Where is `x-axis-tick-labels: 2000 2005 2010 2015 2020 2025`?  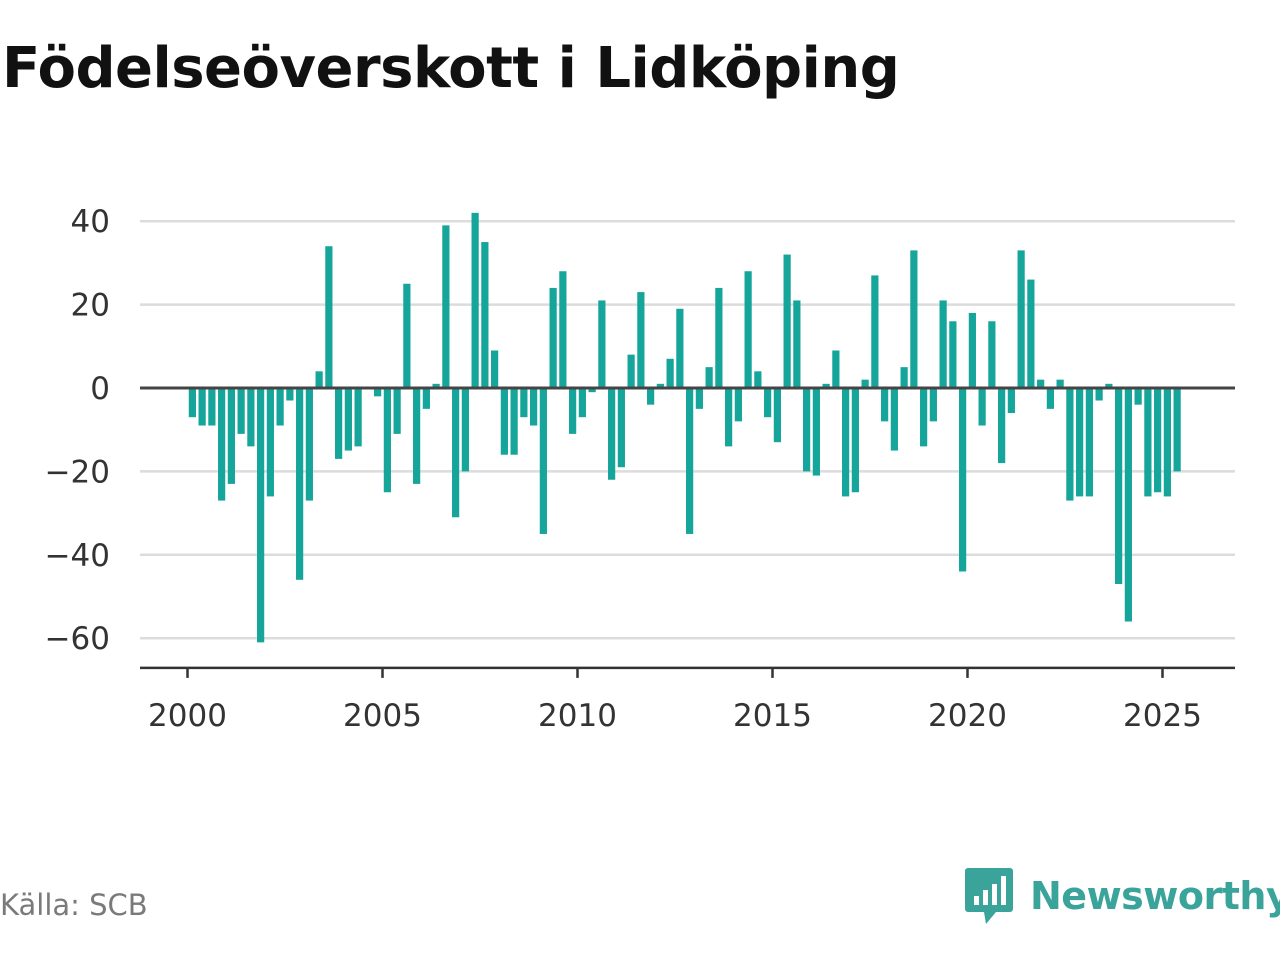
x-axis-tick-labels: 2000 2005 2010 2015 2020 2025 is located at coordinates (675, 716).